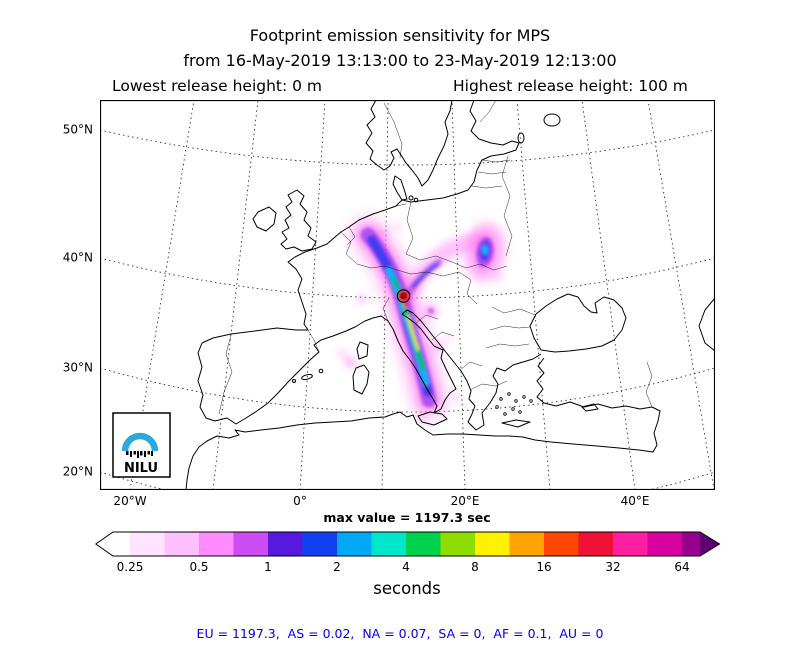 The width and height of the screenshot is (800, 650). Describe the element at coordinates (130, 567) in the screenshot. I see `colorbar-tick-label: 0.25` at that location.